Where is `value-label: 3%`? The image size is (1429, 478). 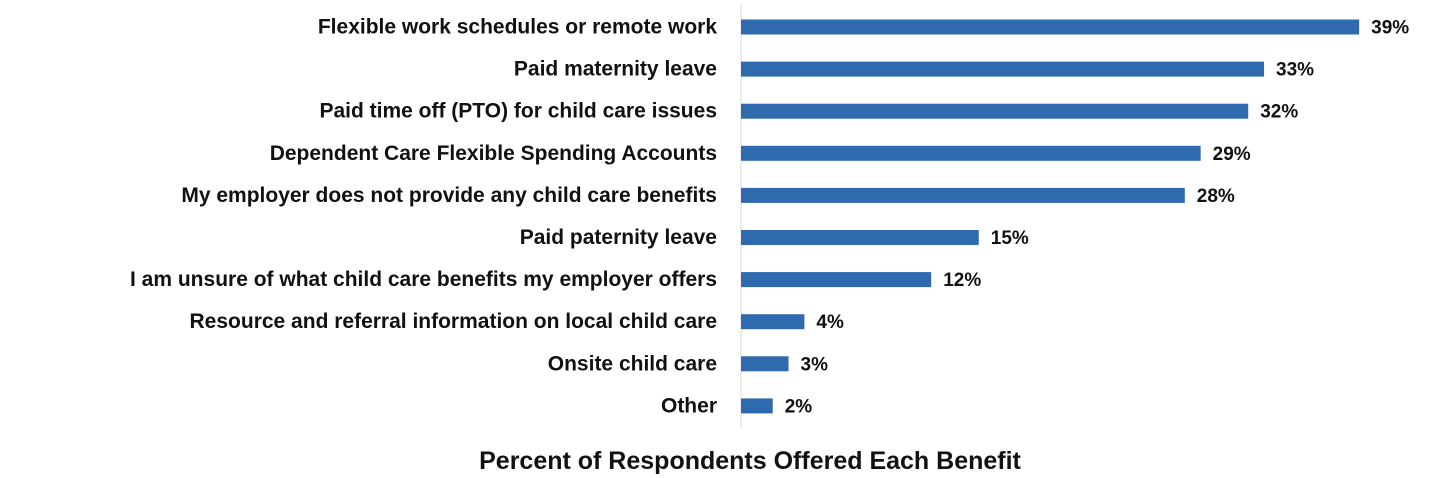
value-label: 3% is located at coordinates (815, 364).